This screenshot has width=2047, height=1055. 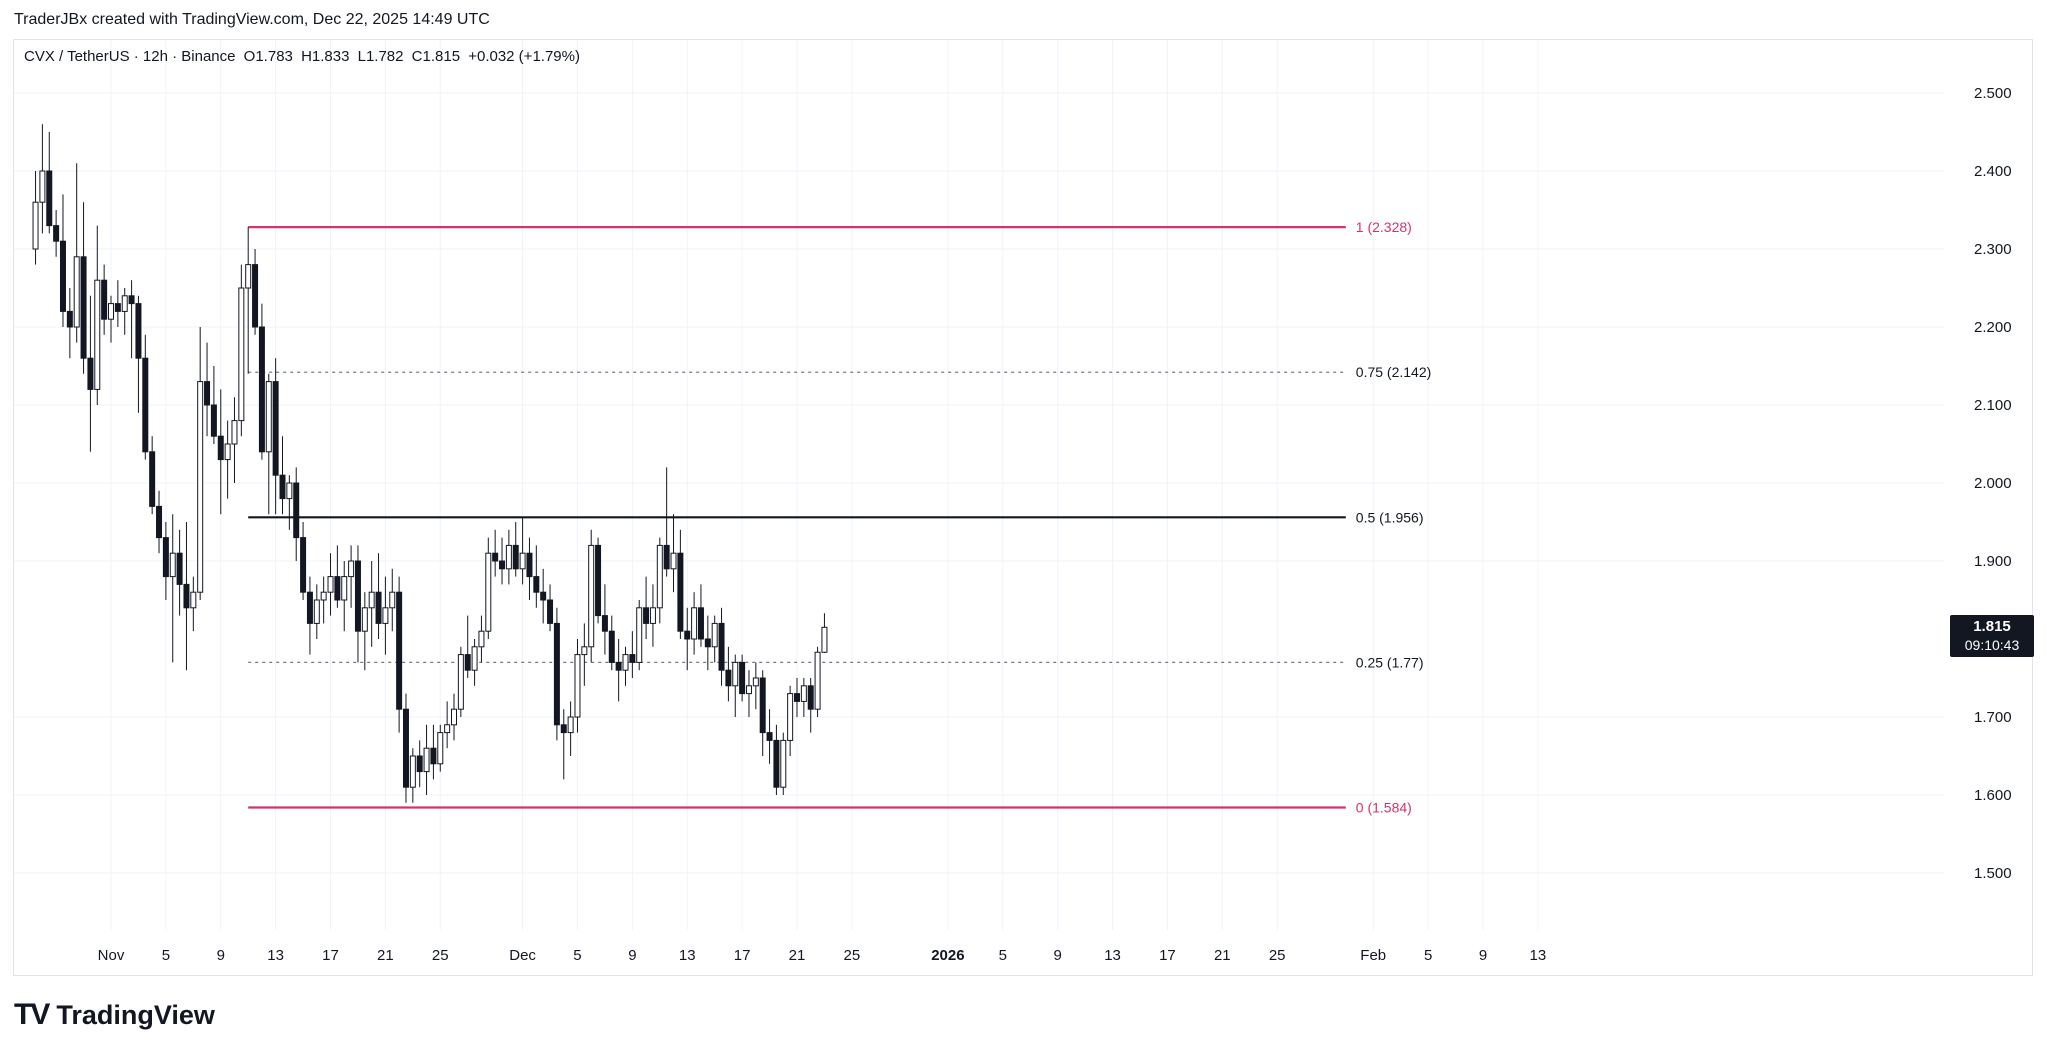 What do you see at coordinates (32, 1014) in the screenshot?
I see `tradingview-mark-icon: TV` at bounding box center [32, 1014].